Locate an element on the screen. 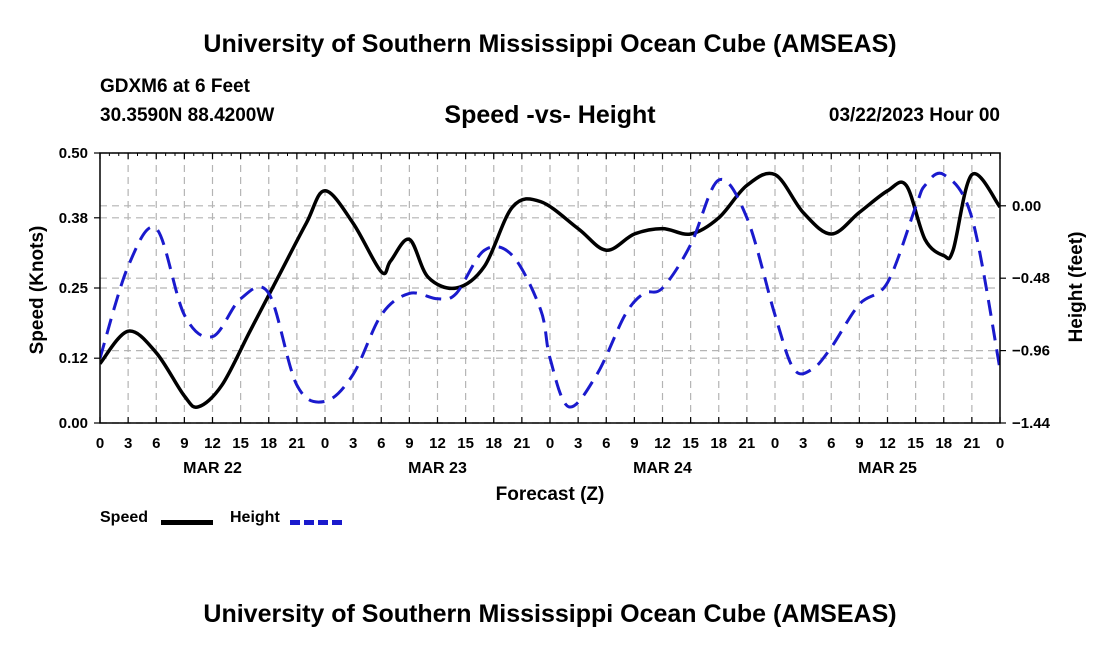 This screenshot has height=650, width=1100. y-left-tick-label: 0.38 is located at coordinates (73, 218).